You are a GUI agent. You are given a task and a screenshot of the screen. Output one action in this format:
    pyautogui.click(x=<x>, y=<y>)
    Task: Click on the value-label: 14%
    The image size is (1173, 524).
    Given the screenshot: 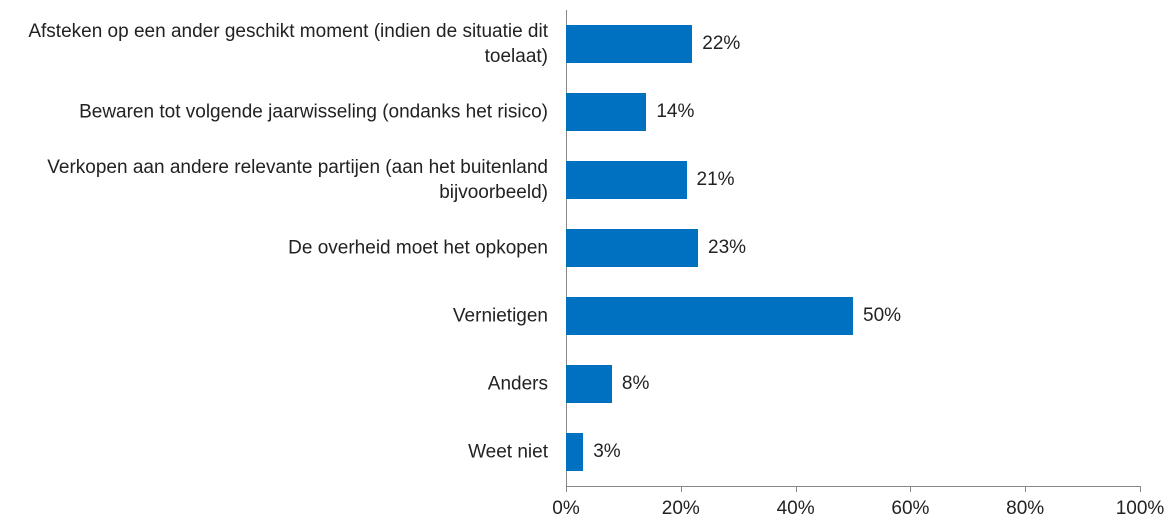 What is the action you would take?
    pyautogui.click(x=675, y=111)
    